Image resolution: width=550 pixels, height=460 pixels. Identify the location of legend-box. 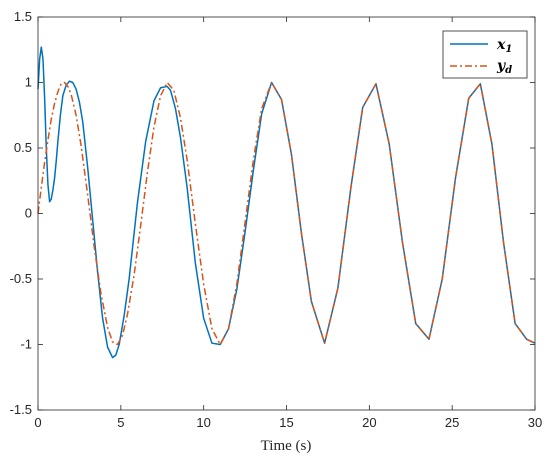
(485, 54).